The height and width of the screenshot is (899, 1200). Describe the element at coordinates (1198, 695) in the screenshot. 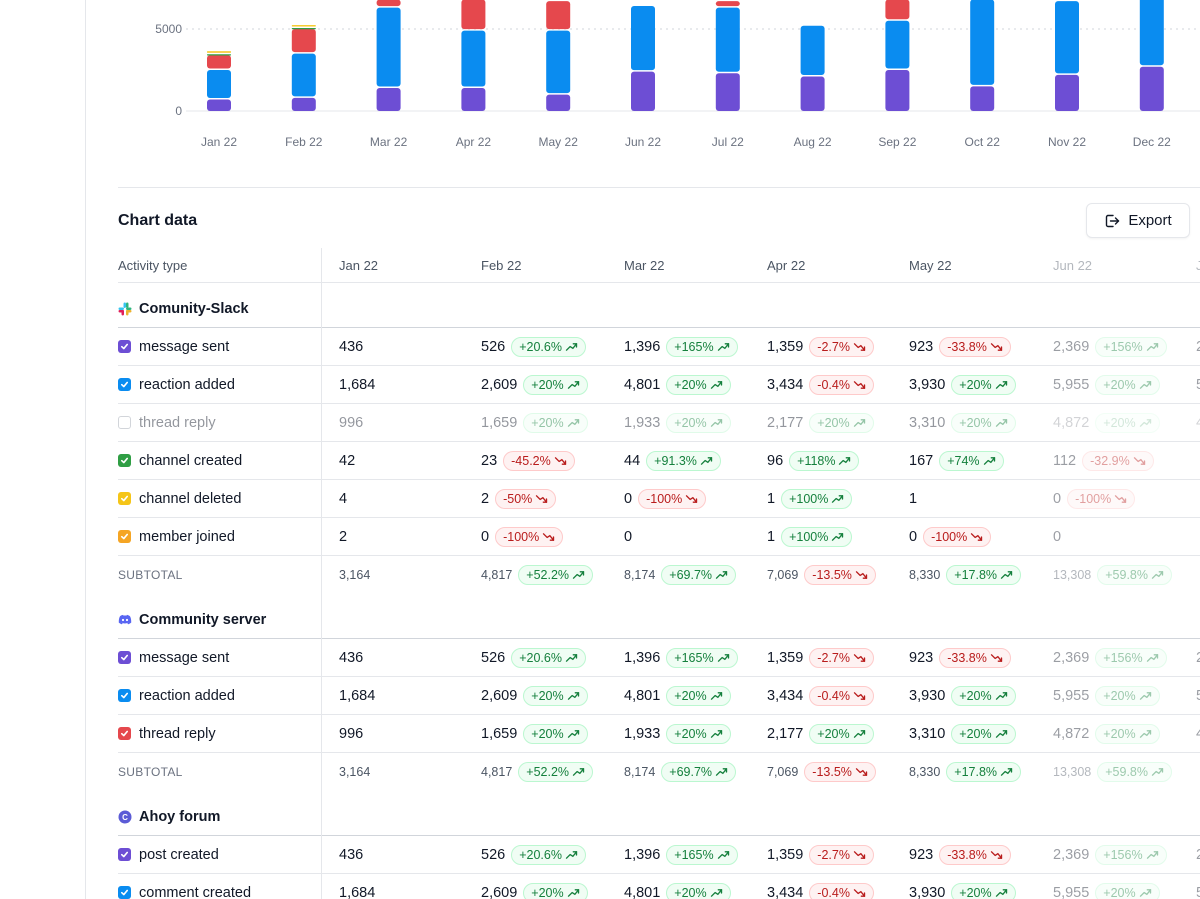

I see `table-cell: 5` at that location.